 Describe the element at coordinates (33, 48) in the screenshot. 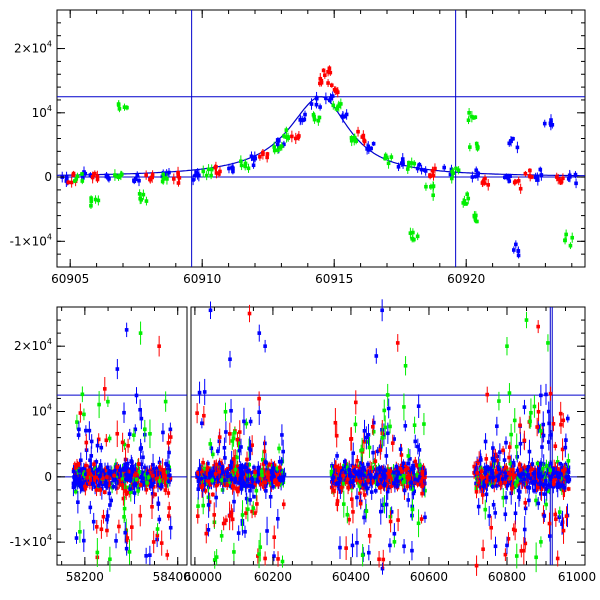

I see `y-tick-label: 2×10⁴` at that location.